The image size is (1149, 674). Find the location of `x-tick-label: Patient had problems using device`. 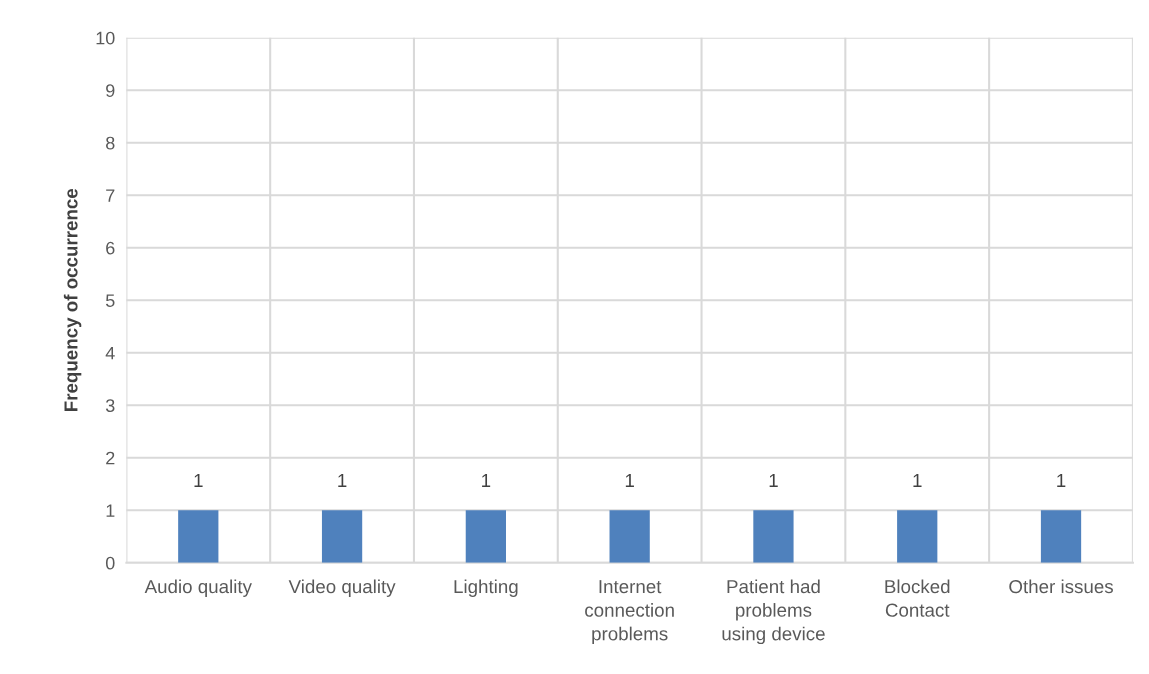

x-tick-label: Patient had problems using device is located at coordinates (773, 612).